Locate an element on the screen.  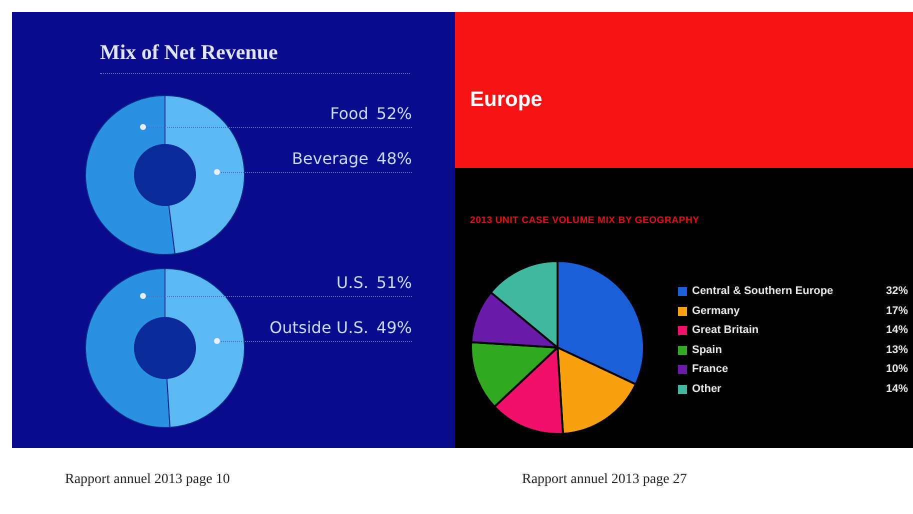
legend-label: Spain is located at coordinates (707, 350).